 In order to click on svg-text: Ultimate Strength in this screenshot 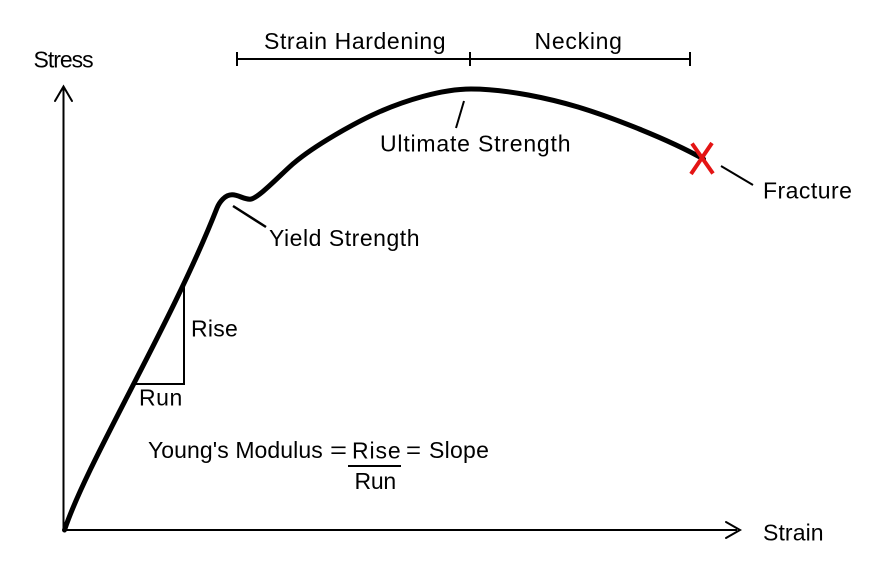, I will do `click(475, 144)`.